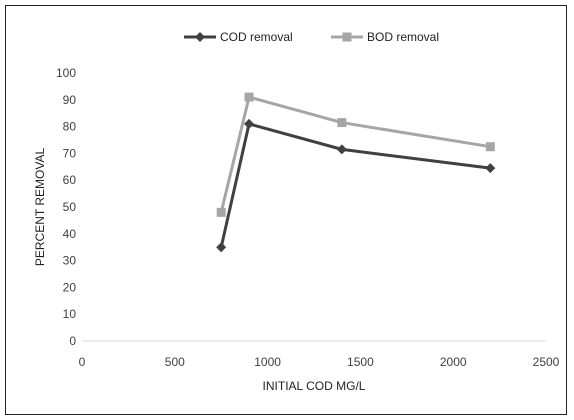 Image resolution: width=574 pixels, height=420 pixels. Describe the element at coordinates (453, 362) in the screenshot. I see `x-tick-label: 2000` at that location.